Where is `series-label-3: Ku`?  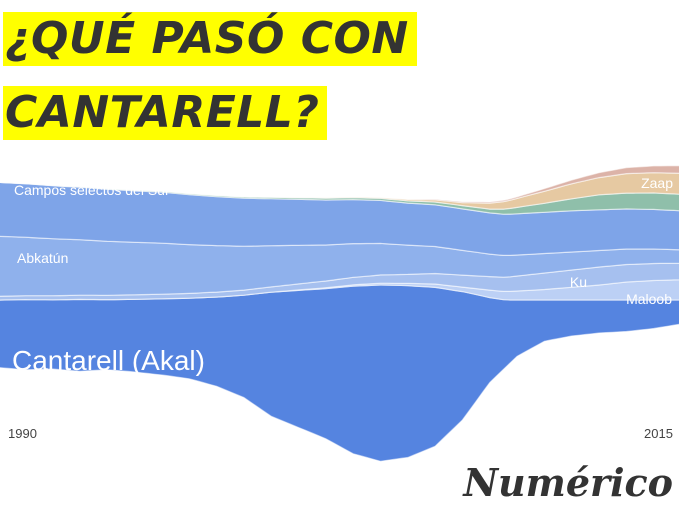 series-label-3: Ku is located at coordinates (578, 282).